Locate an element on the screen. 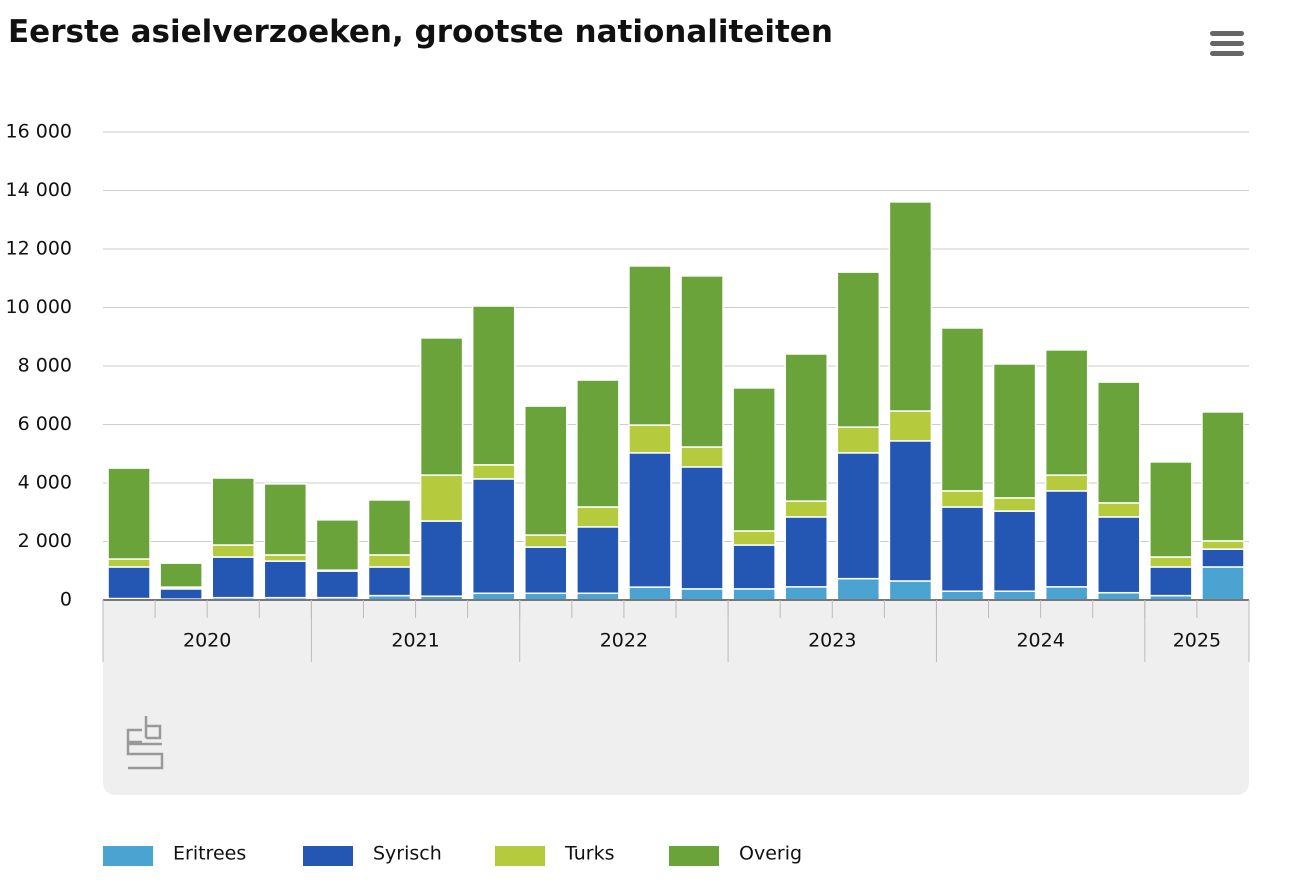  y-tick-label: 0 is located at coordinates (66, 600).